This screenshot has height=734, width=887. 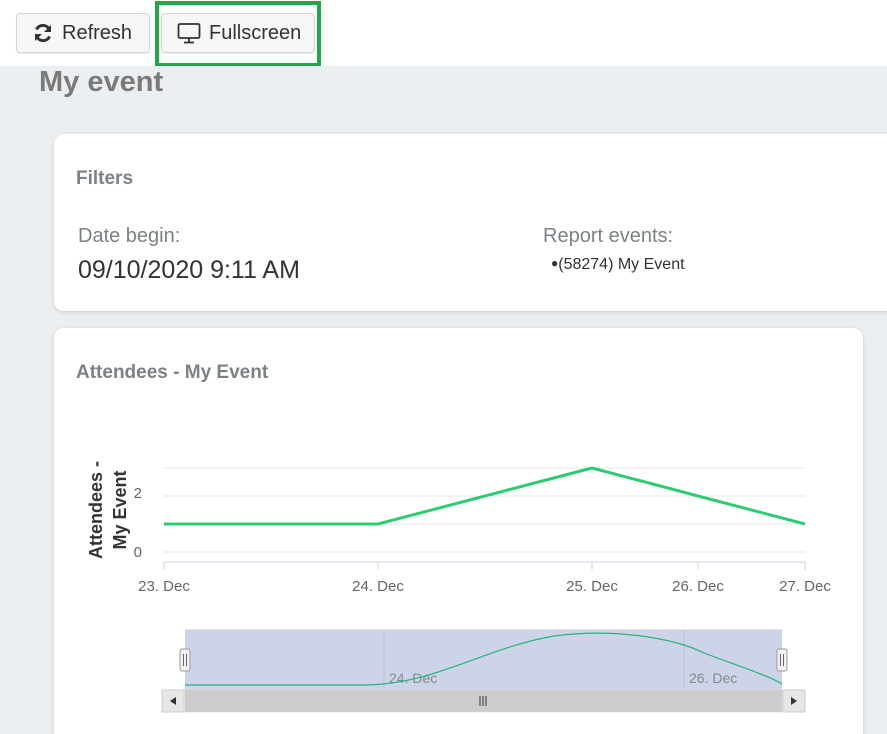 I want to click on fullscreen-button: Fullscreen, so click(x=238, y=33).